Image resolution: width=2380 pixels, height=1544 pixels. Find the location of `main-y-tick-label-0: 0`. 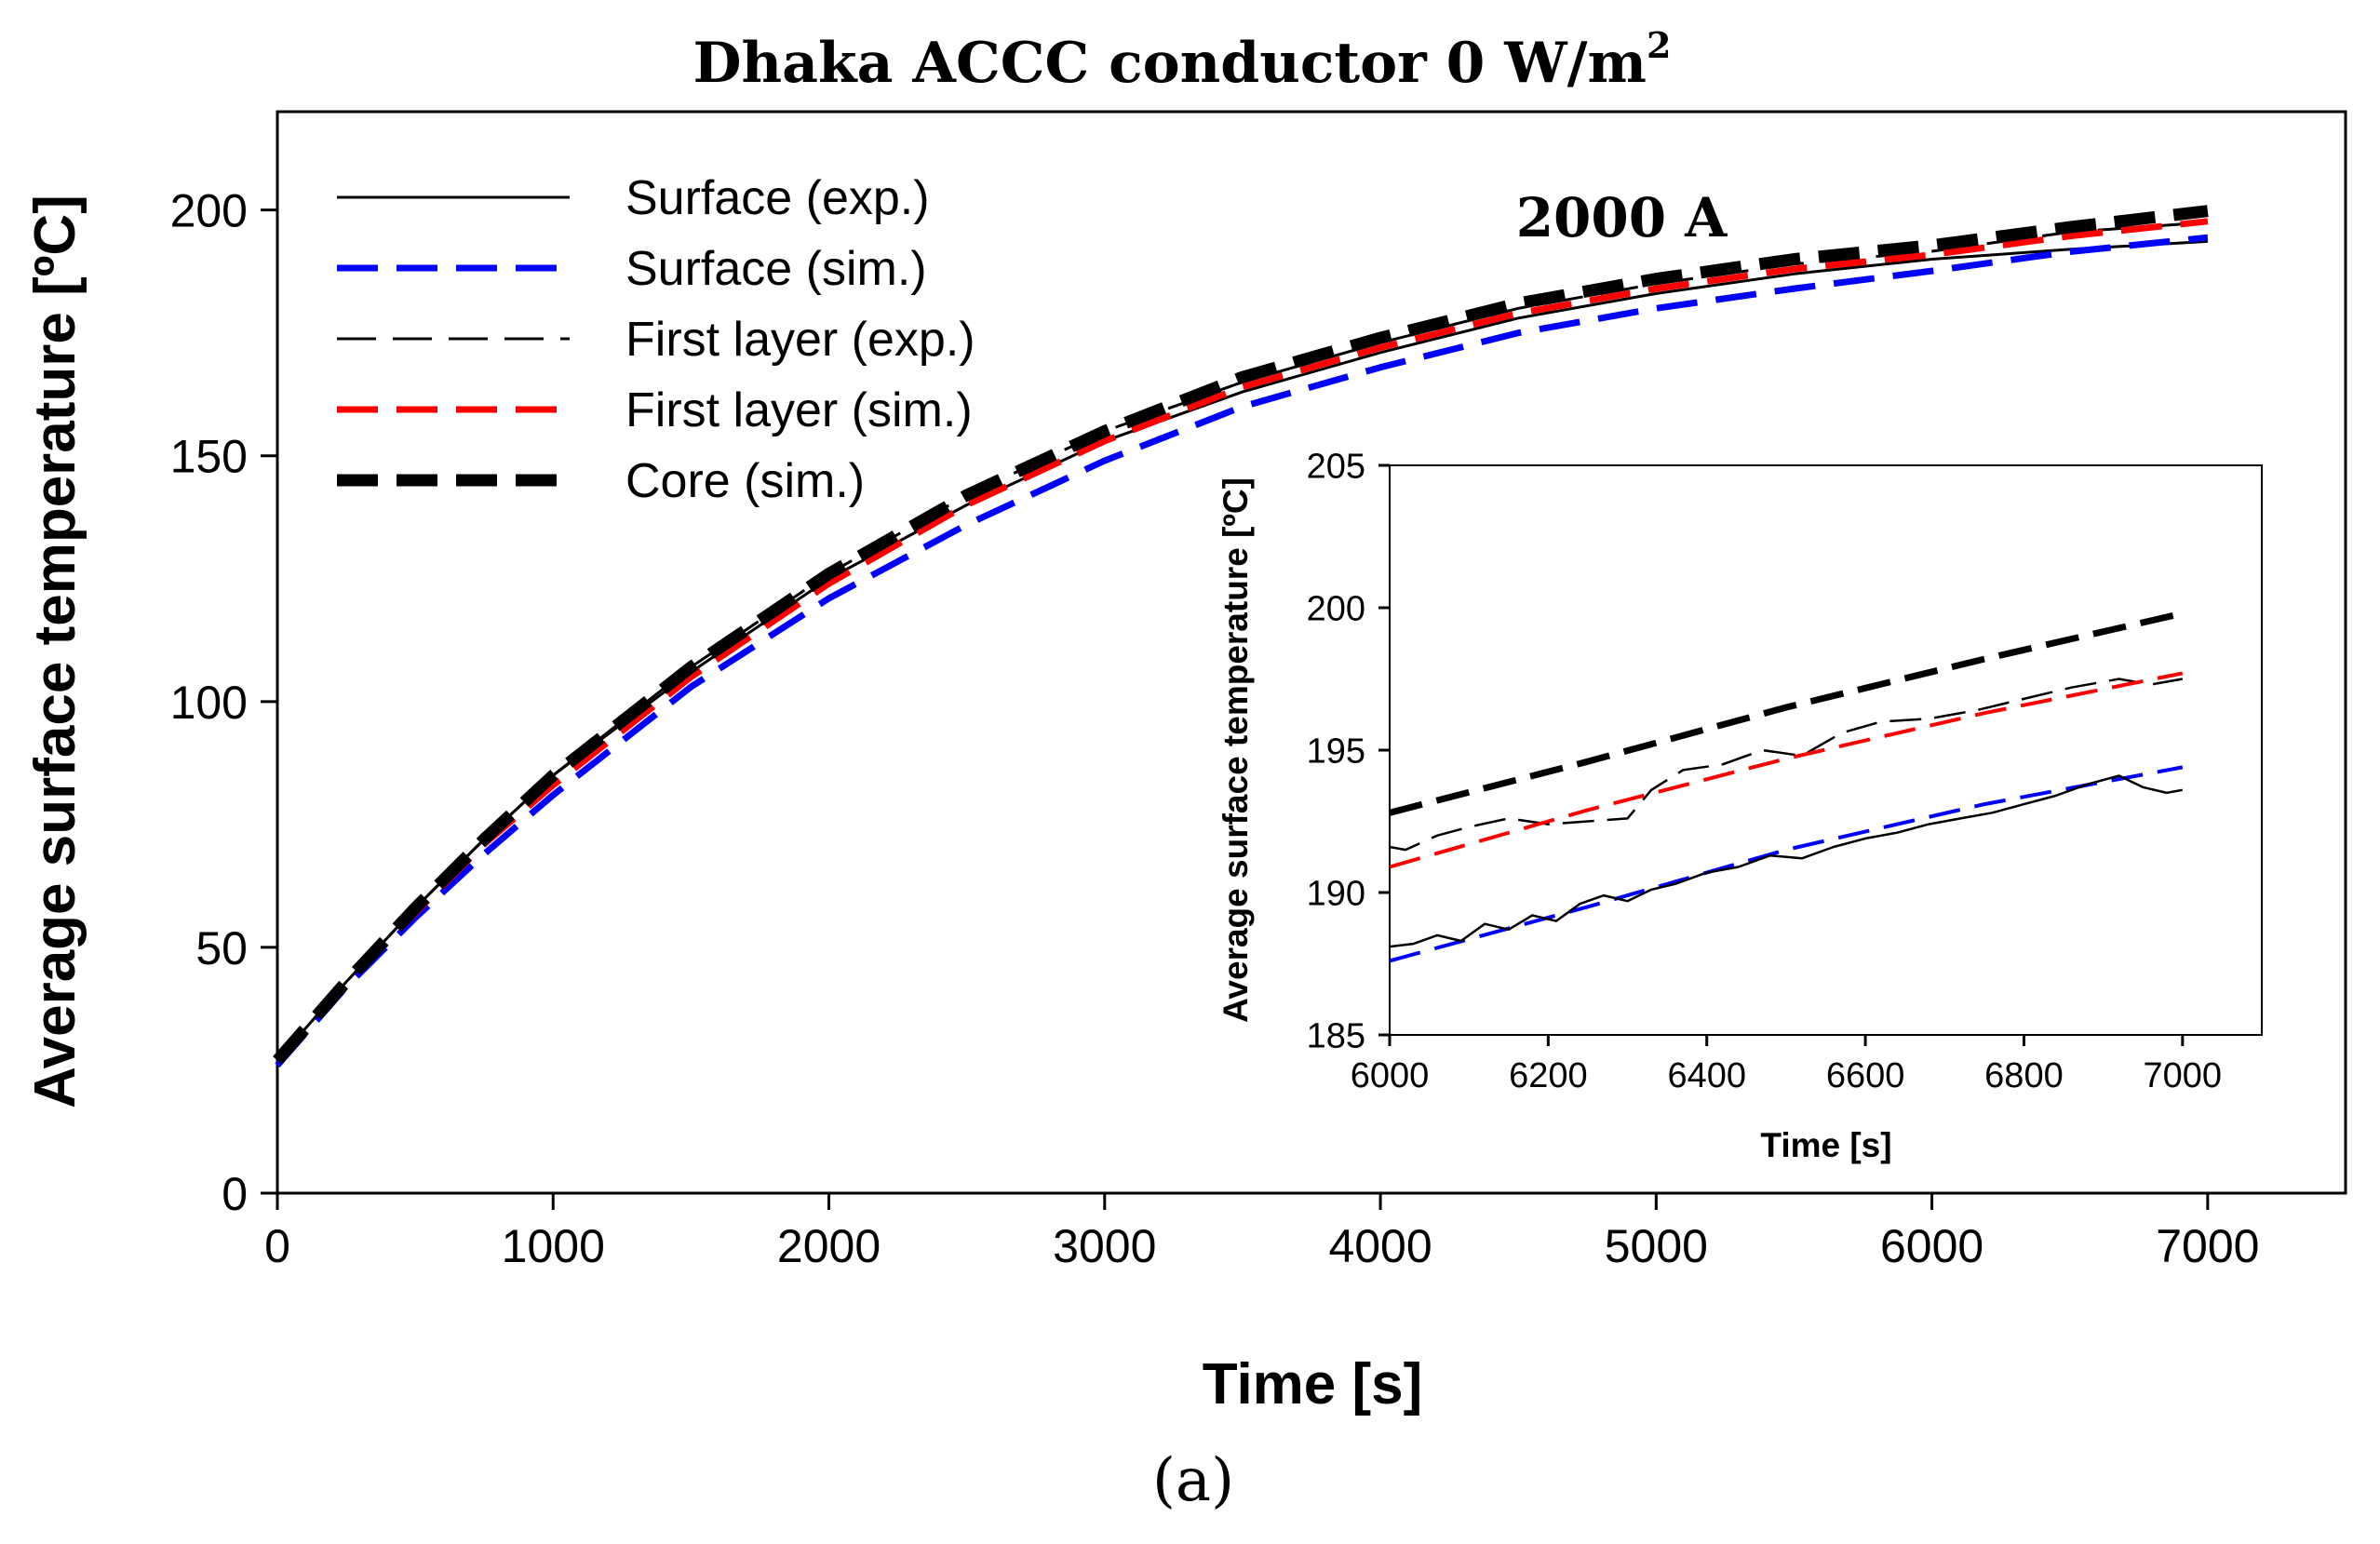

main-y-tick-label-0: 0 is located at coordinates (235, 1194).